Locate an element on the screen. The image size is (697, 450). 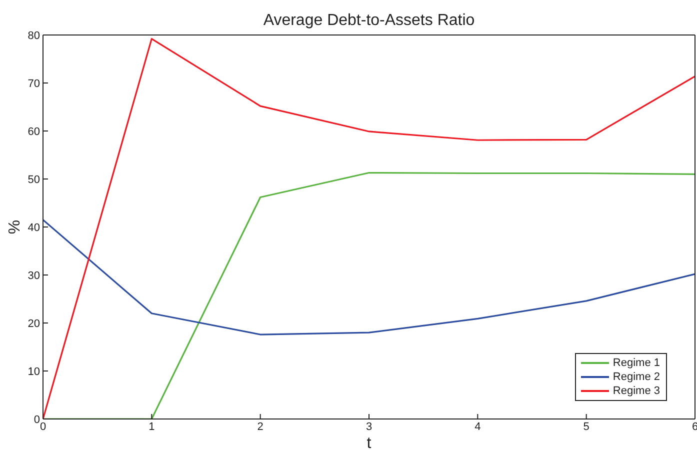
x-tick-label: 3 is located at coordinates (369, 426).